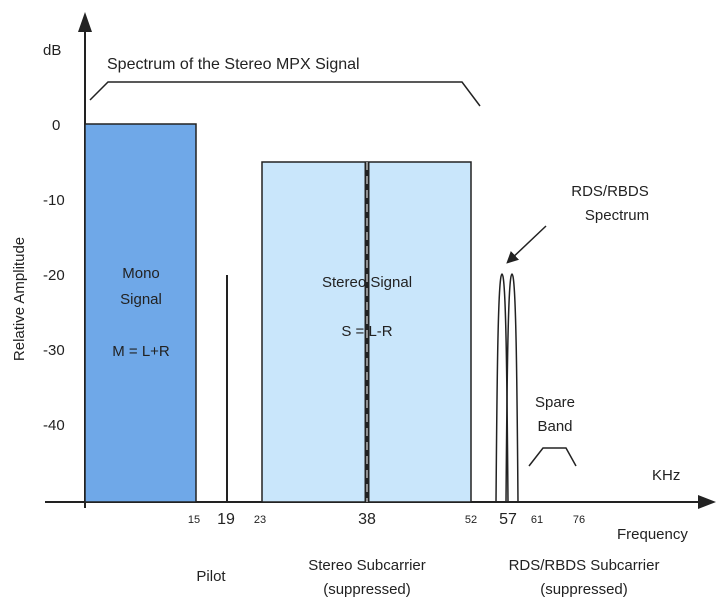 The image size is (718, 601). Describe the element at coordinates (211, 576) in the screenshot. I see `pilot-label: Pilot` at that location.